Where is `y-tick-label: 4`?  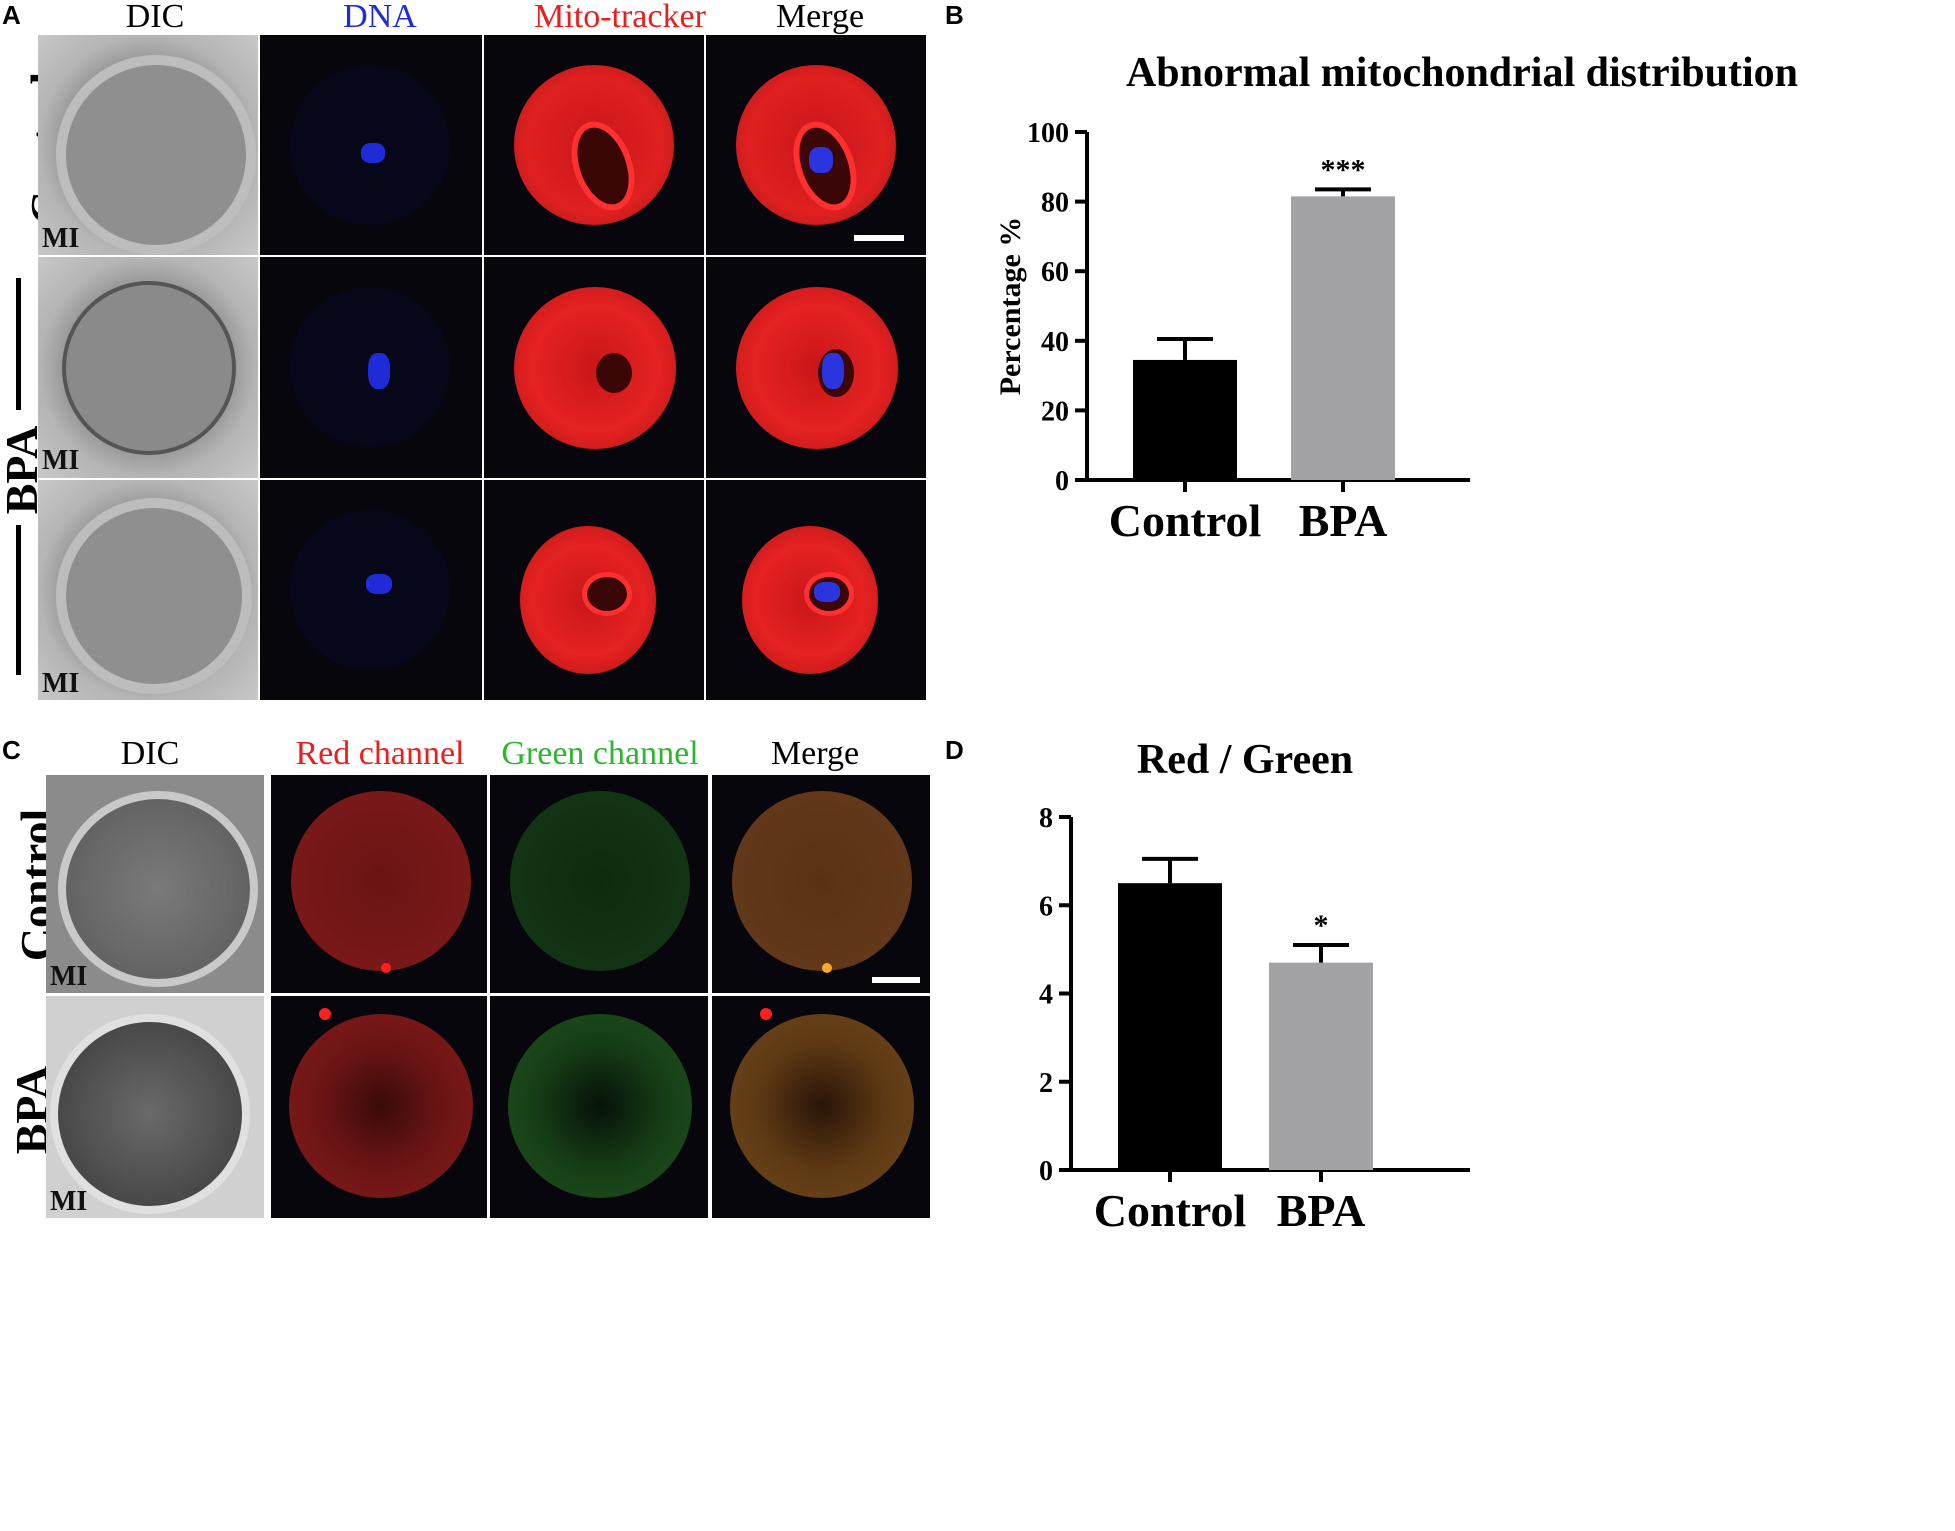 y-tick-label: 4 is located at coordinates (1046, 995).